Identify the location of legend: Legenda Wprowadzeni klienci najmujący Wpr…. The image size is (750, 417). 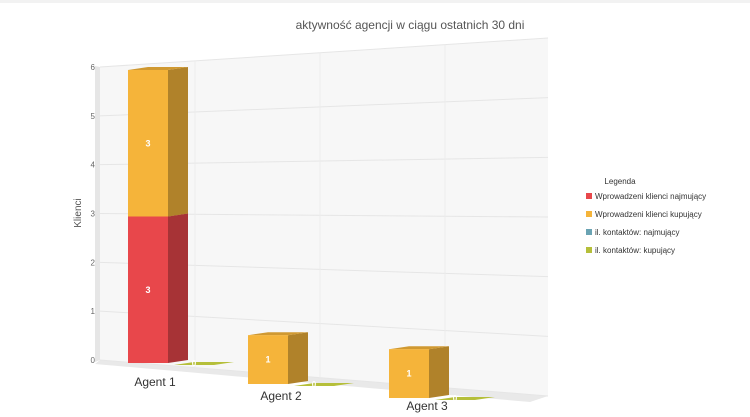
(646, 216).